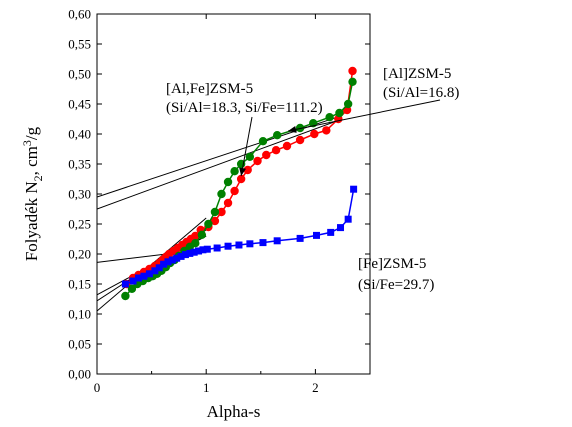 The height and width of the screenshot is (427, 572). I want to click on annotation-alfe-ratio: (Si/Al=18.3, Si/Fe=111.2), so click(244, 108).